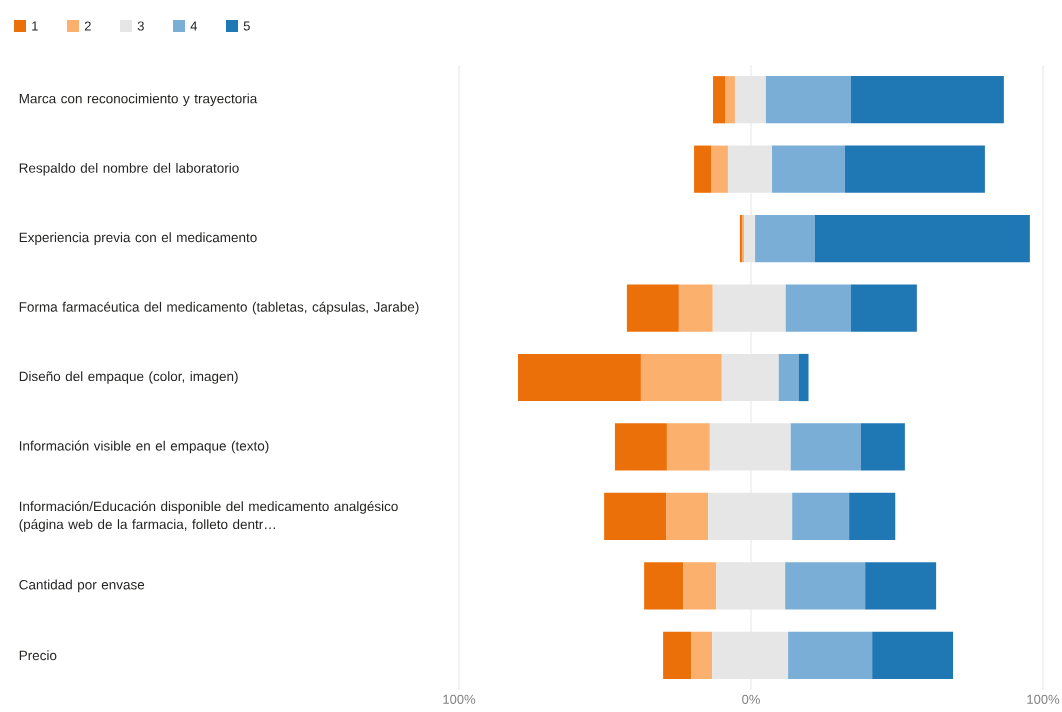  Describe the element at coordinates (129, 169) in the screenshot. I see `y-tick-label: Respaldo del nombre del laboratorio` at that location.